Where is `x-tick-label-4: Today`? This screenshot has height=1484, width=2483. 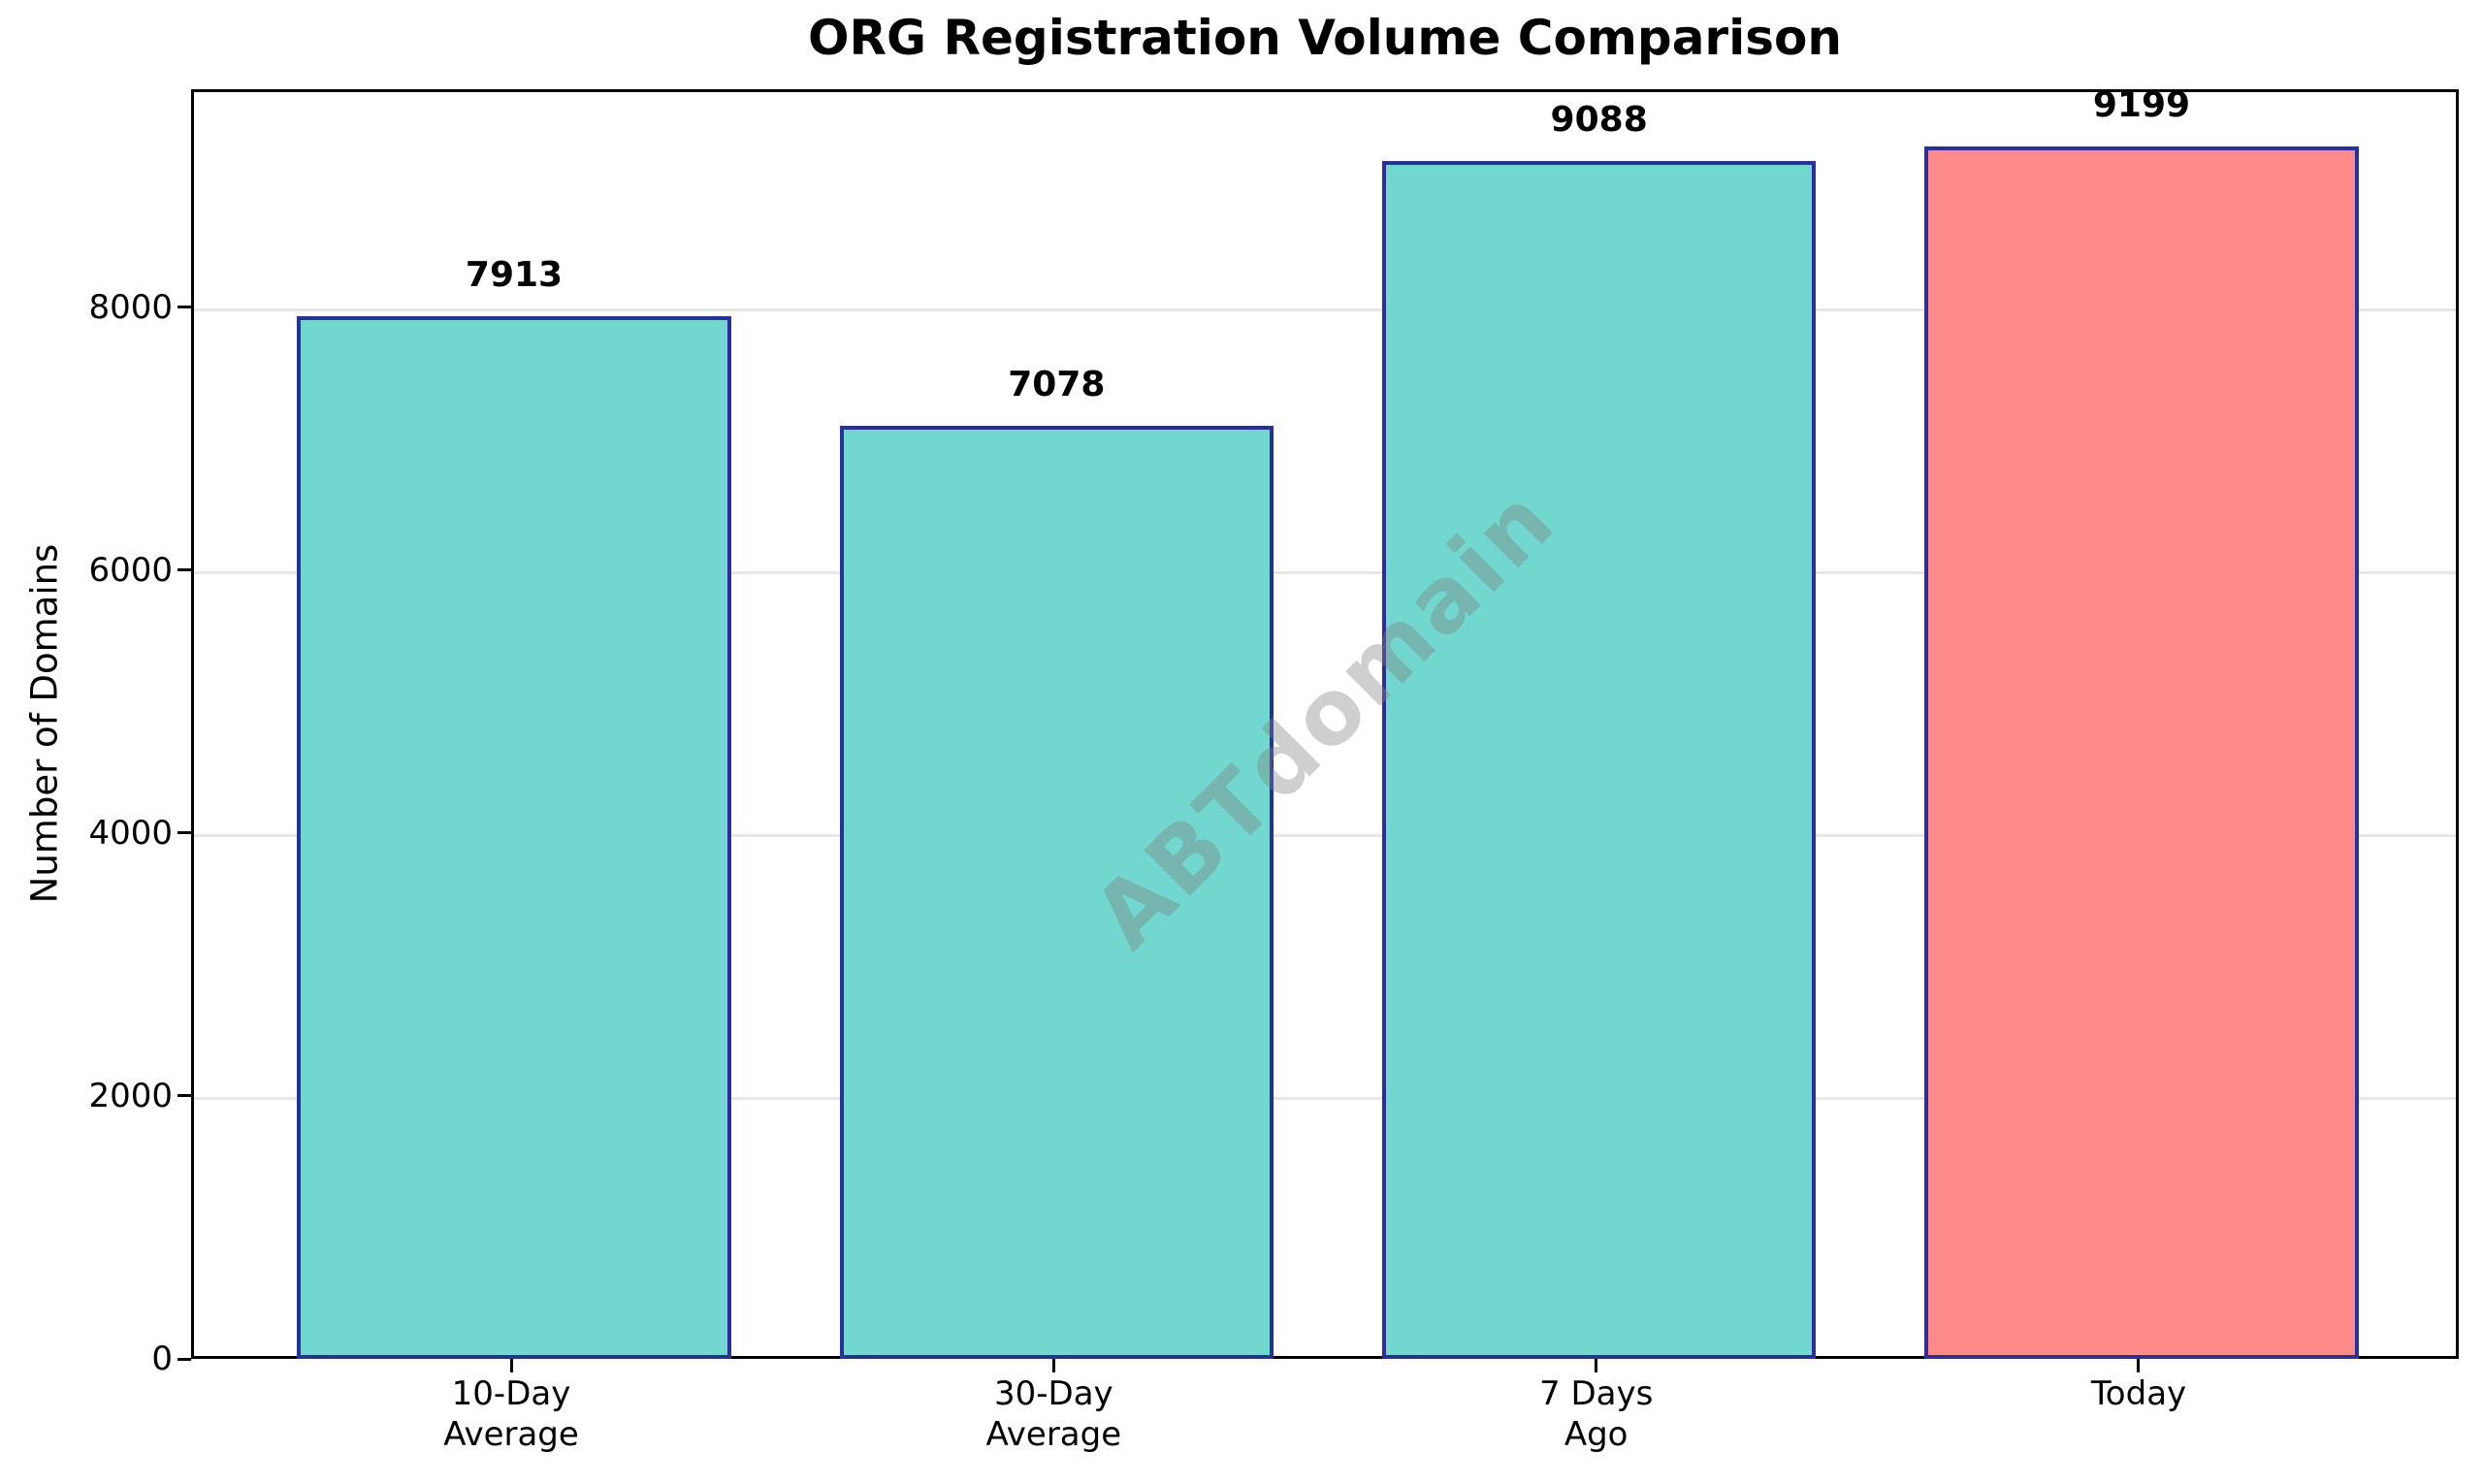 x-tick-label-4: Today is located at coordinates (2139, 1393).